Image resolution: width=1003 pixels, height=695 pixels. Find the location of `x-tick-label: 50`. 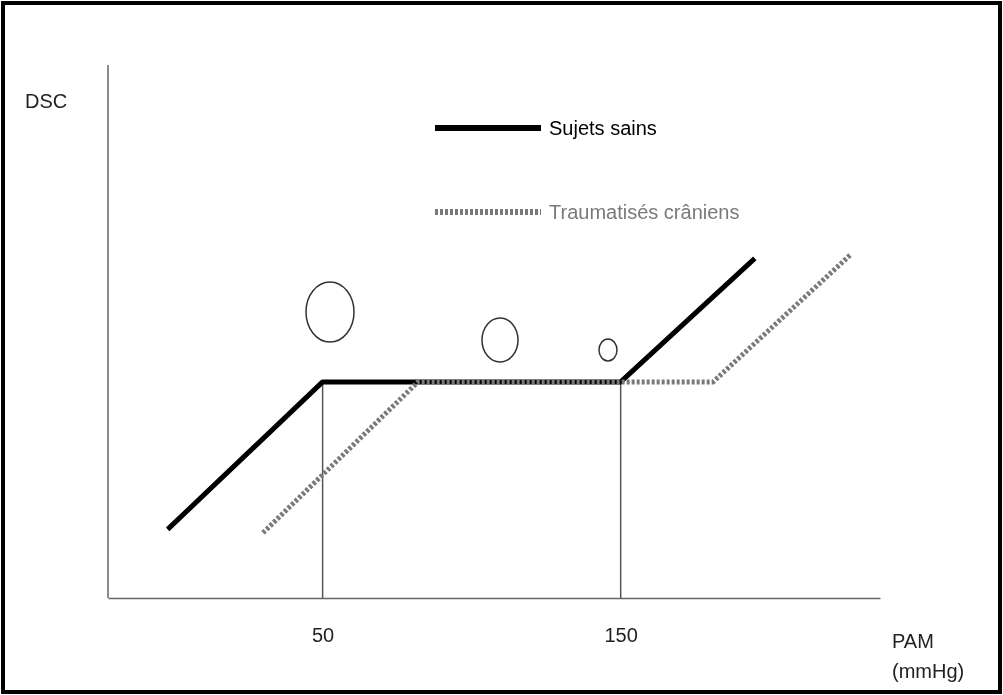

x-tick-label: 50 is located at coordinates (323, 635).